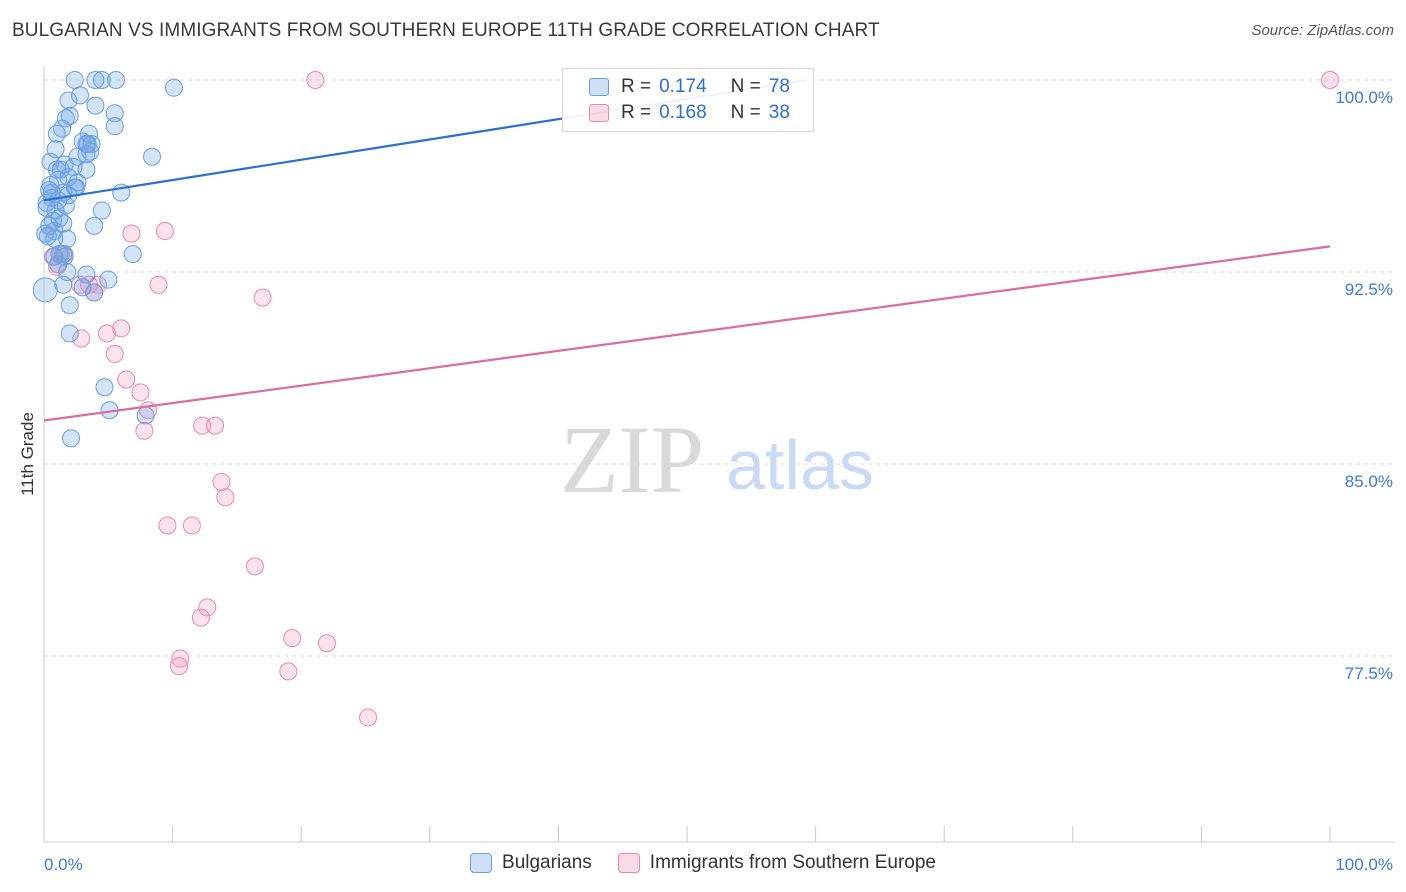  Describe the element at coordinates (800, 465) in the screenshot. I see `watermark-atlas: atlas` at that location.